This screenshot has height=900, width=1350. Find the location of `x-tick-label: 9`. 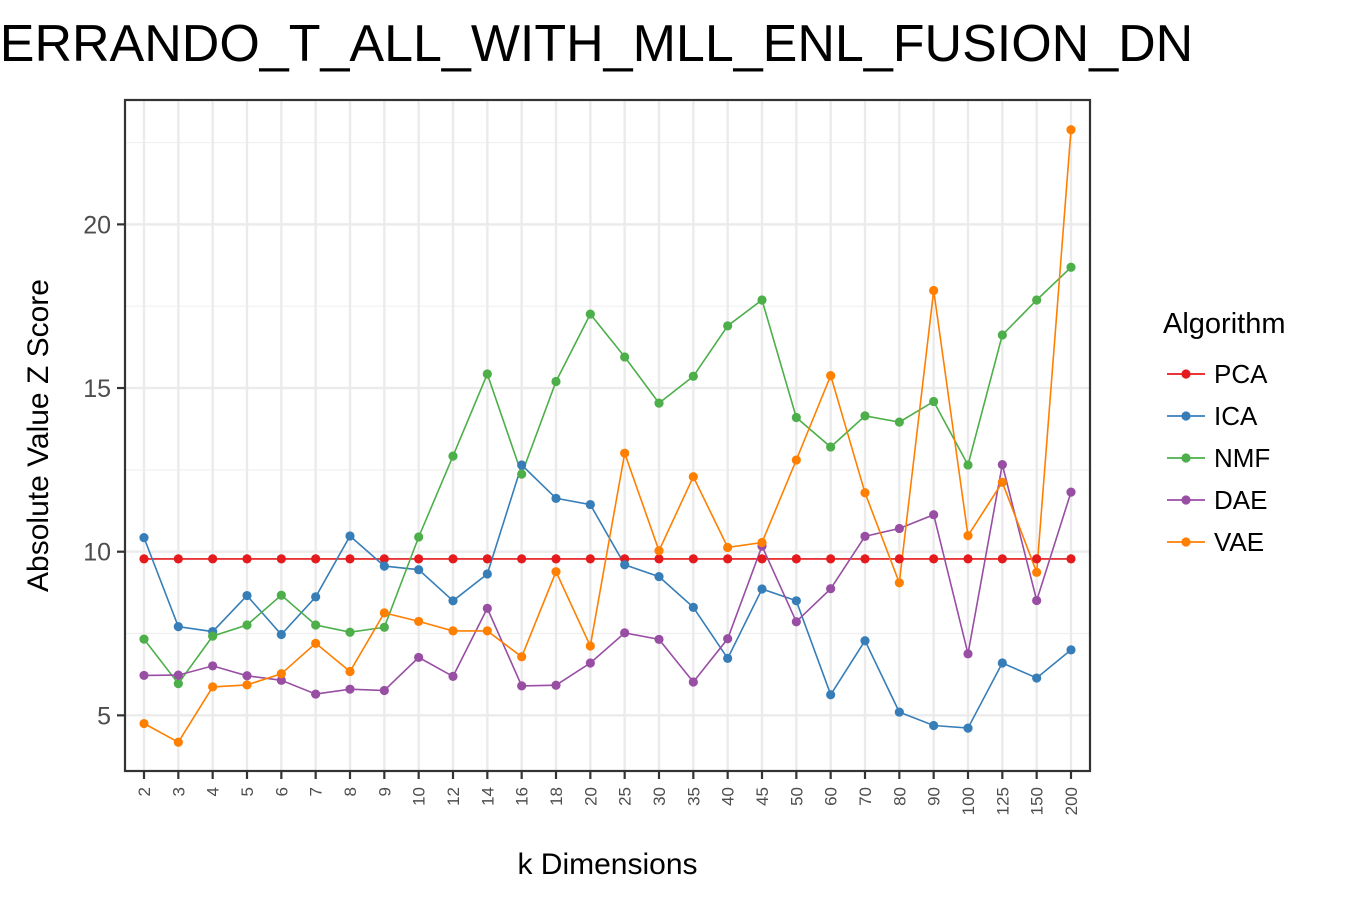

x-tick-label: 9 is located at coordinates (384, 791).